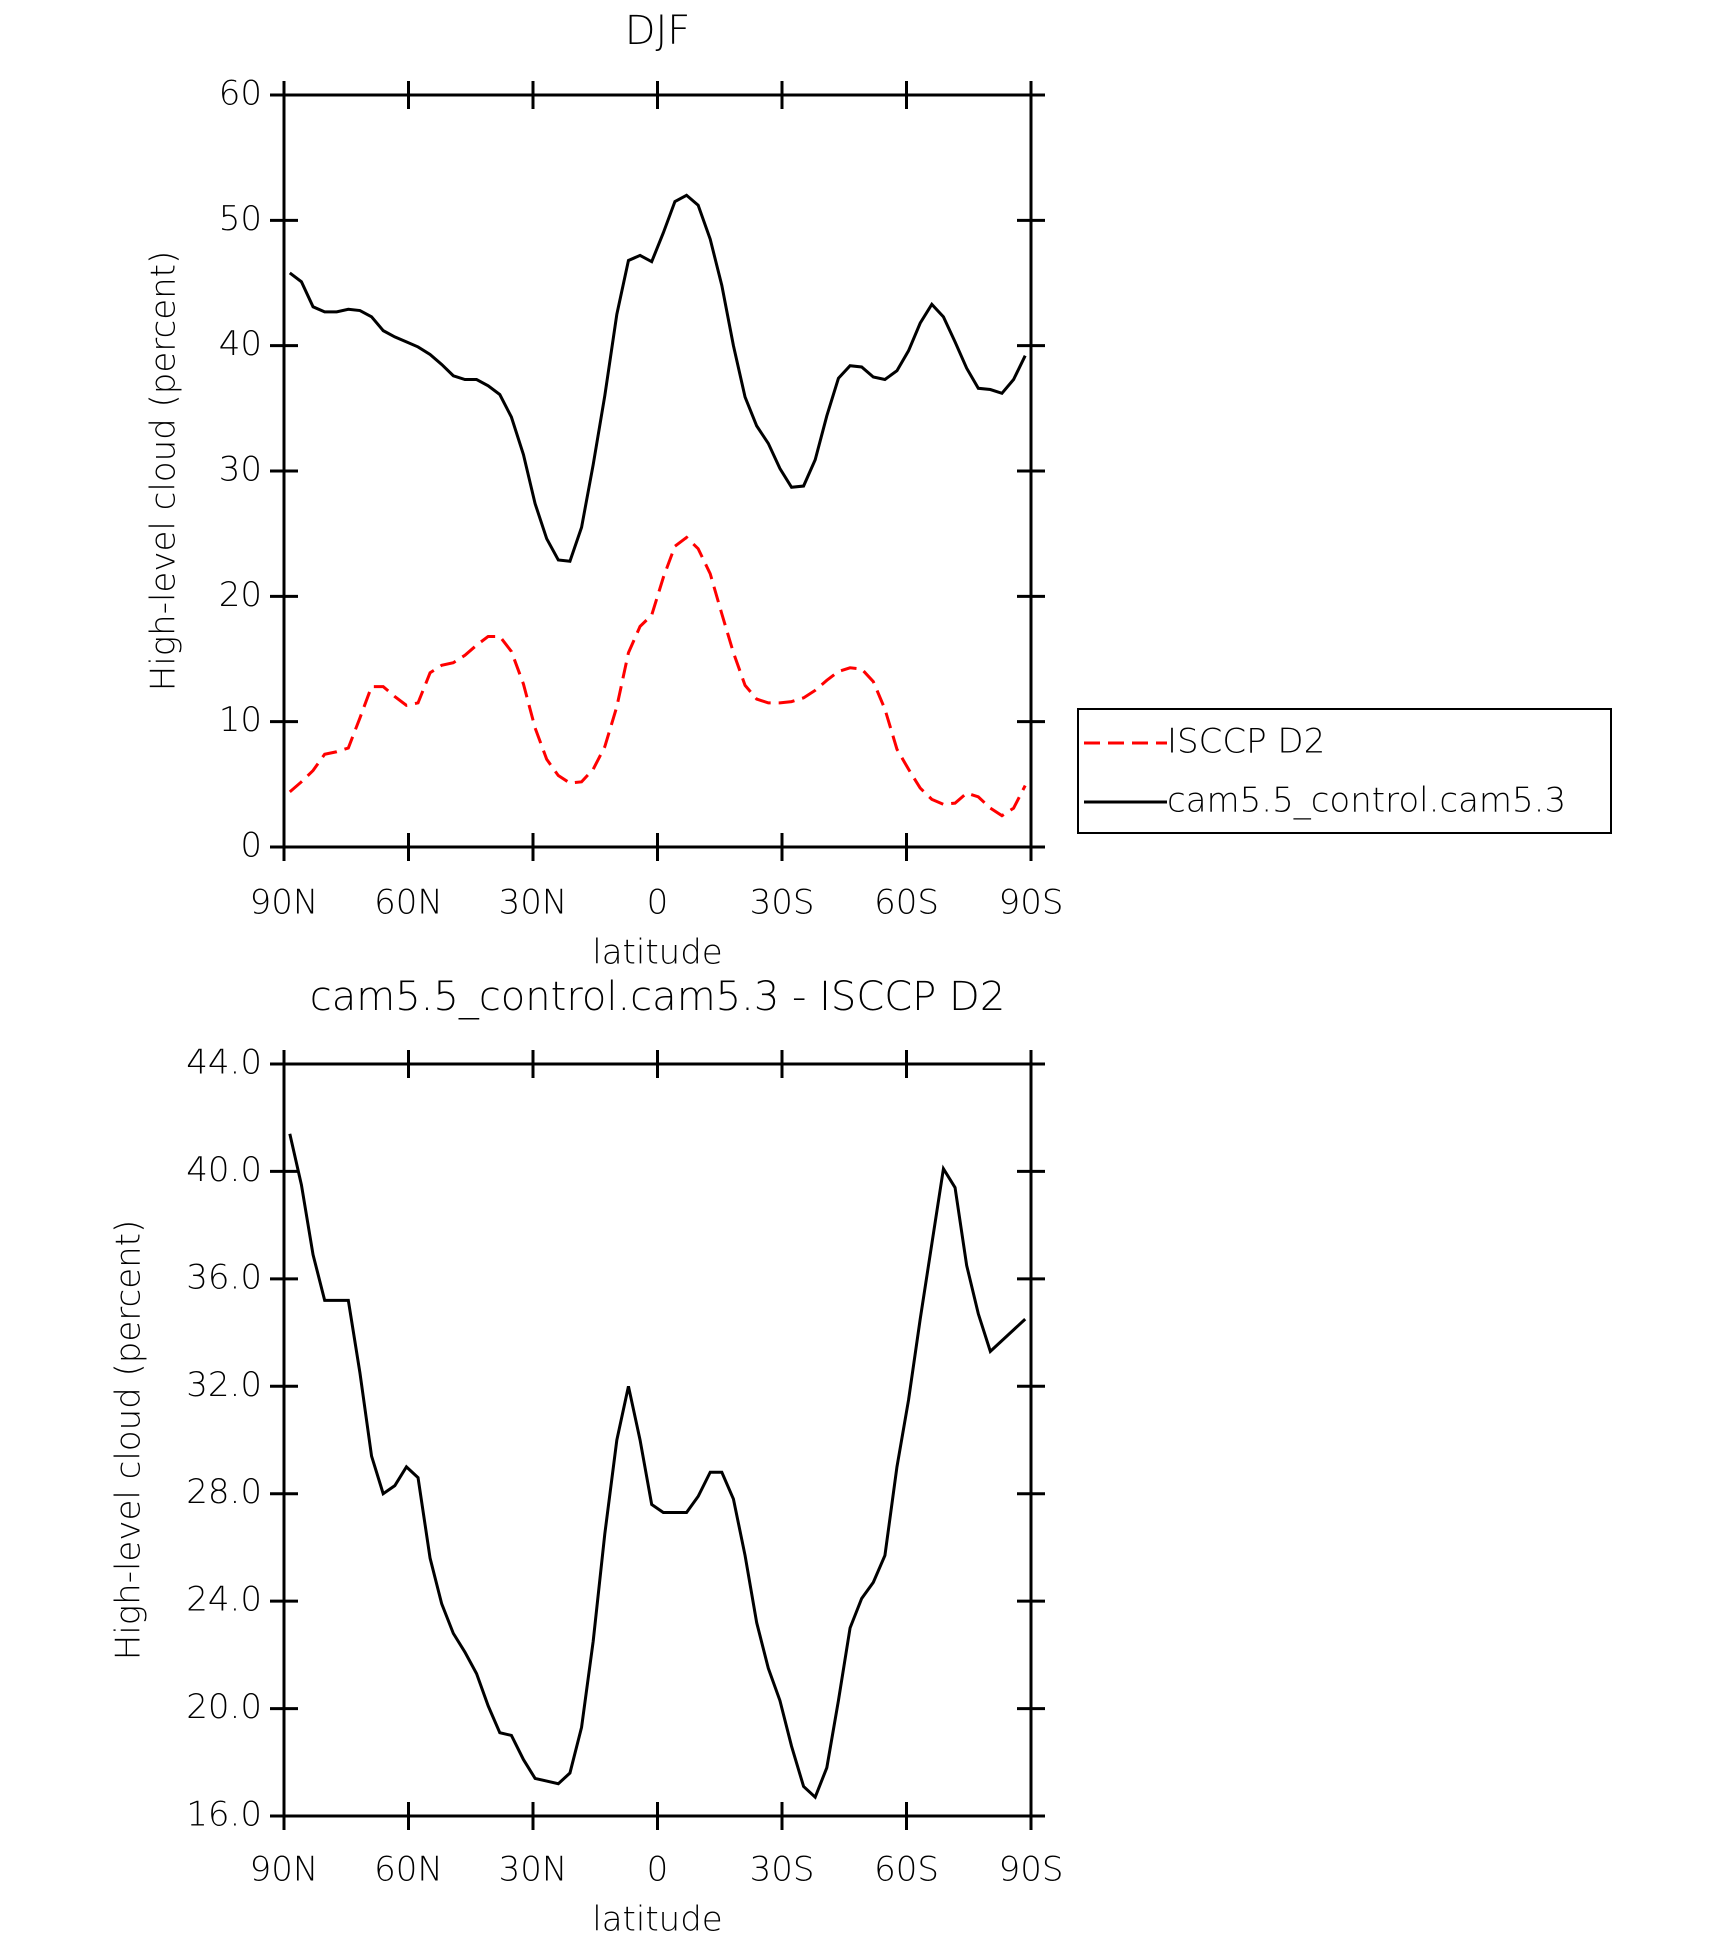 This screenshot has height=1933, width=1710. Describe the element at coordinates (224, 1063) in the screenshot. I see `y-tick-label: 44.0` at that location.